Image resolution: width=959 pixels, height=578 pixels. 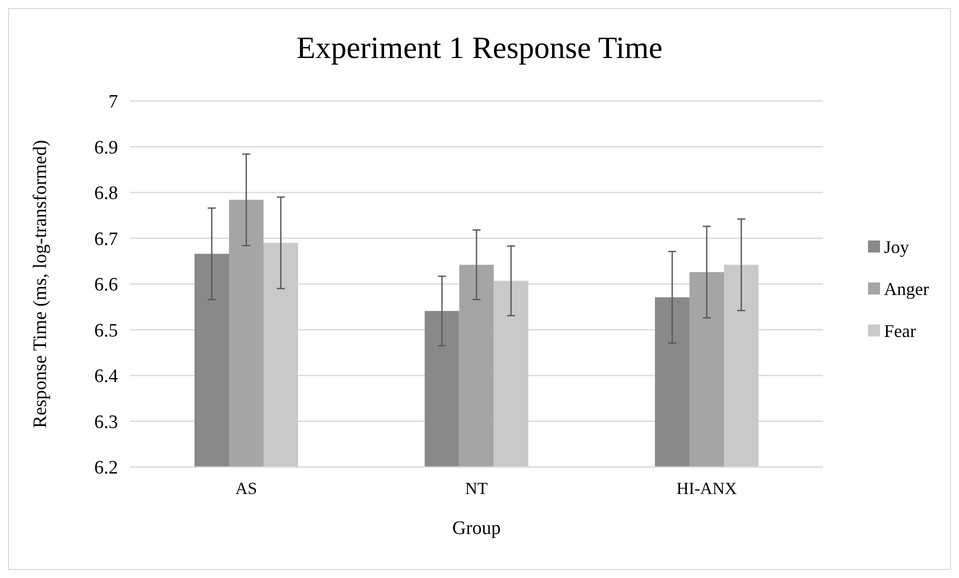 I want to click on x-tick-label: HI-ANX, so click(x=706, y=488).